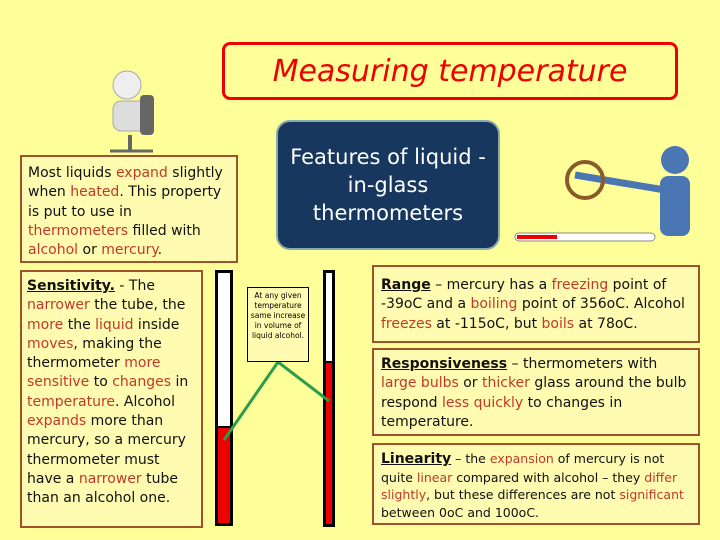  I want to click on text-segment: glass around the bulb respond, so click(534, 393).